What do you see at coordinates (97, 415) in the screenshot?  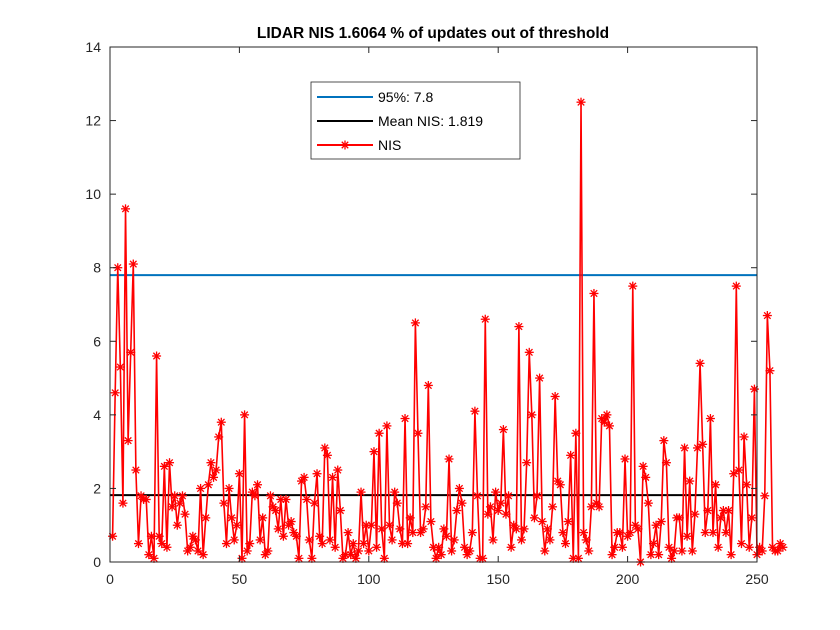 I see `y-tick-label: 4` at bounding box center [97, 415].